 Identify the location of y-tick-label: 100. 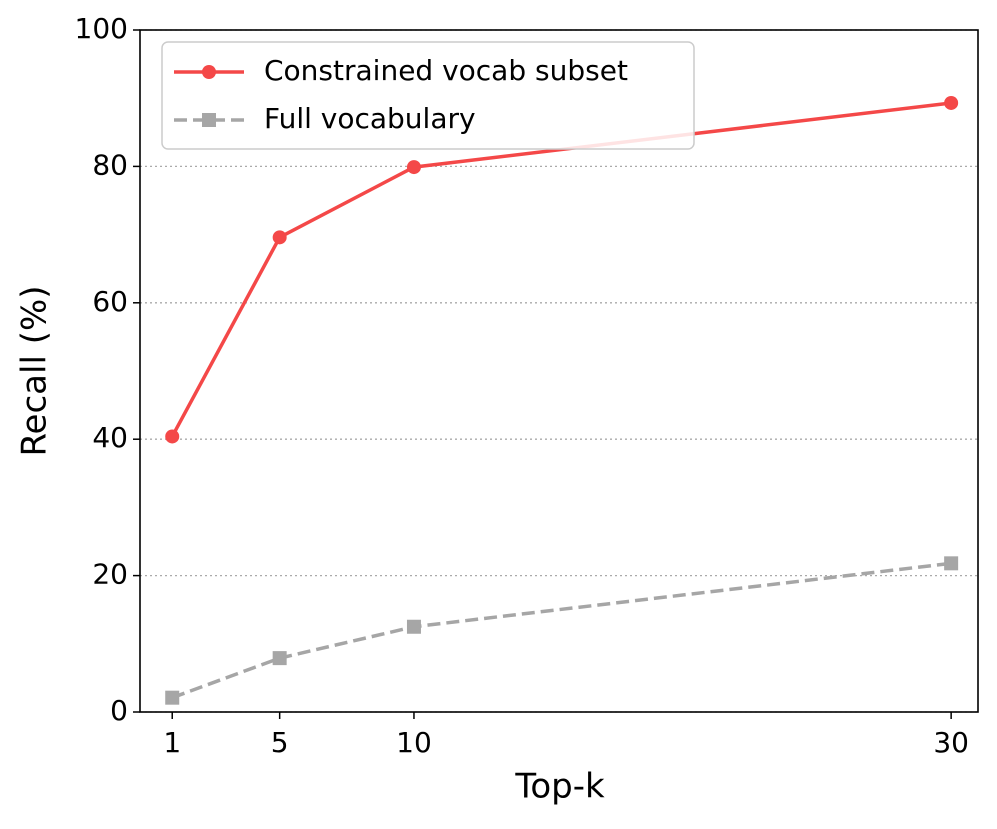
(101, 28).